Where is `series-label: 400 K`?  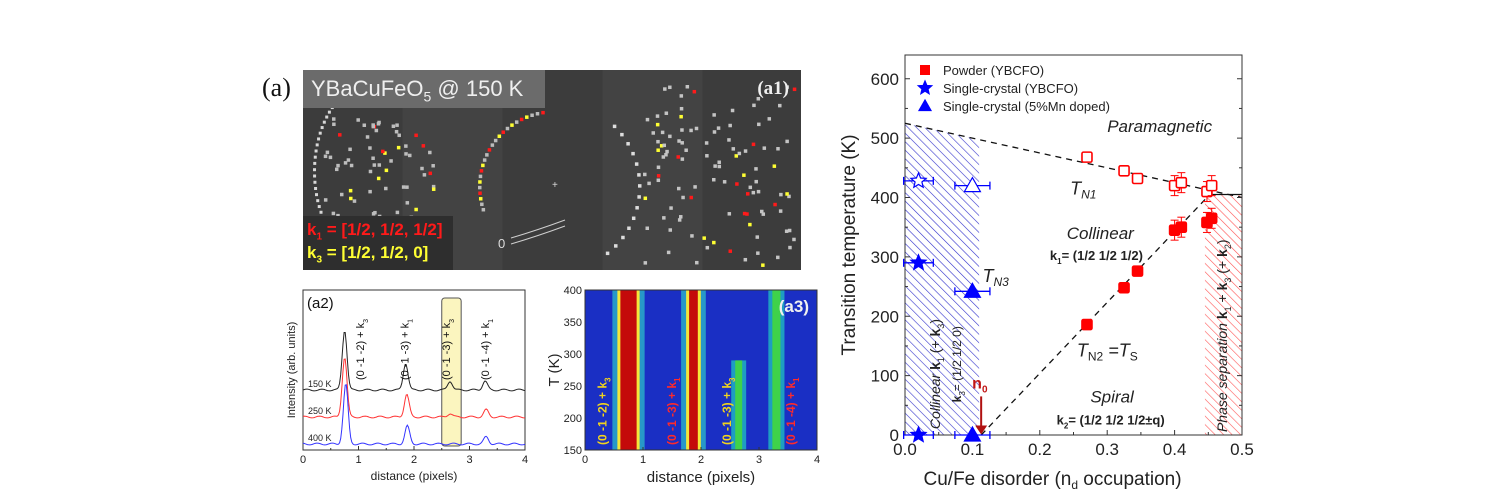 series-label: 400 K is located at coordinates (320, 438).